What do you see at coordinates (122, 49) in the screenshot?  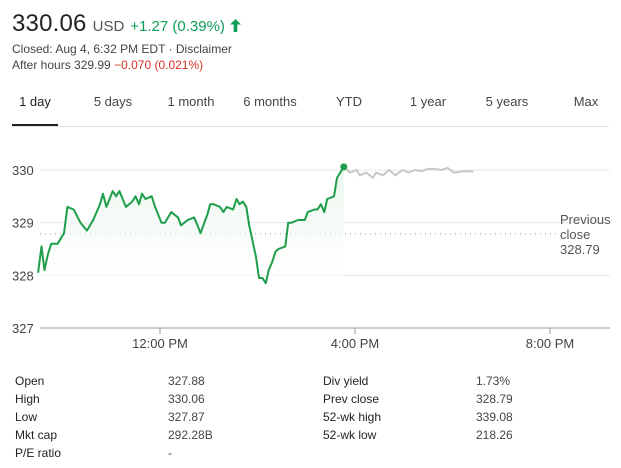 I see `closed-timestamp: Closed: Aug 4, 6:32 PM EDT · Disclaimer` at bounding box center [122, 49].